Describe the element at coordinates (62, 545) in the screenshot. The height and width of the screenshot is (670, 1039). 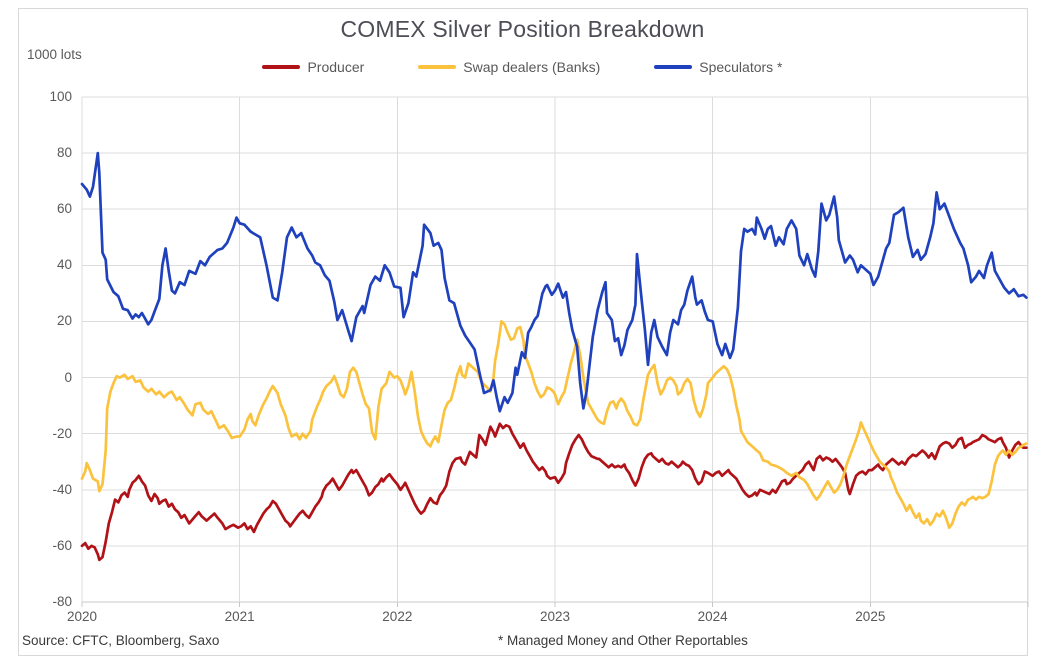
I see `y-tick-label: -60` at that location.